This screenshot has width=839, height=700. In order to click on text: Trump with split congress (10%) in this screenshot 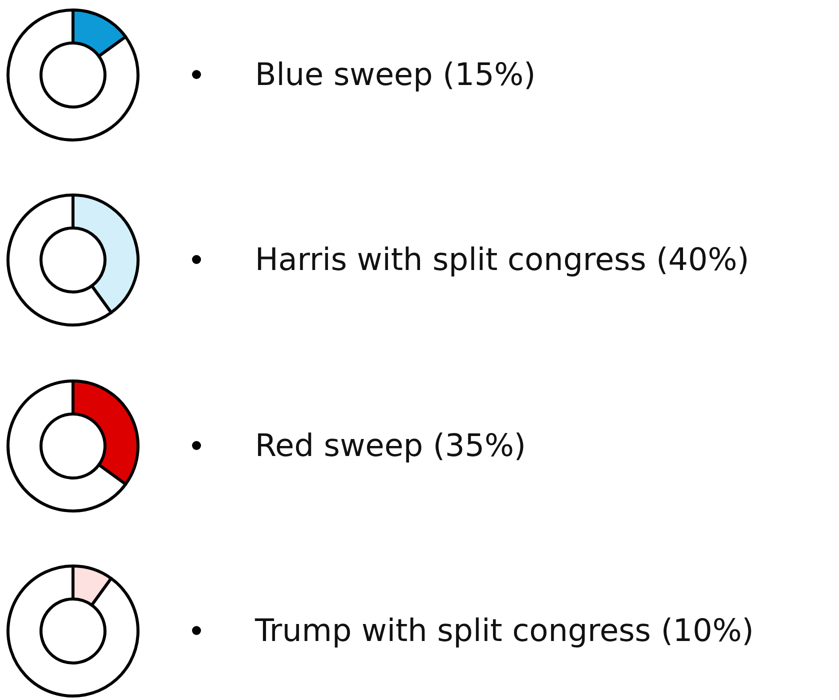, I will do `click(504, 631)`.